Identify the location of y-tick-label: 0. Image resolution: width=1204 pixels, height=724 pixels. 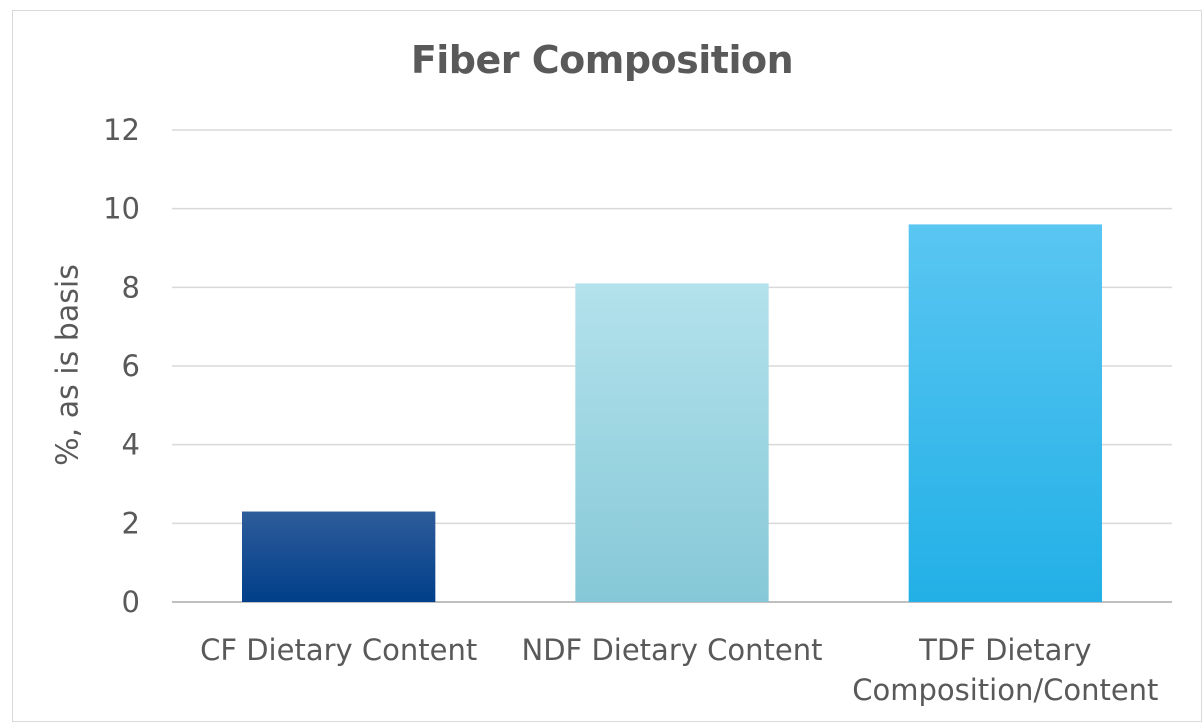
(131, 602).